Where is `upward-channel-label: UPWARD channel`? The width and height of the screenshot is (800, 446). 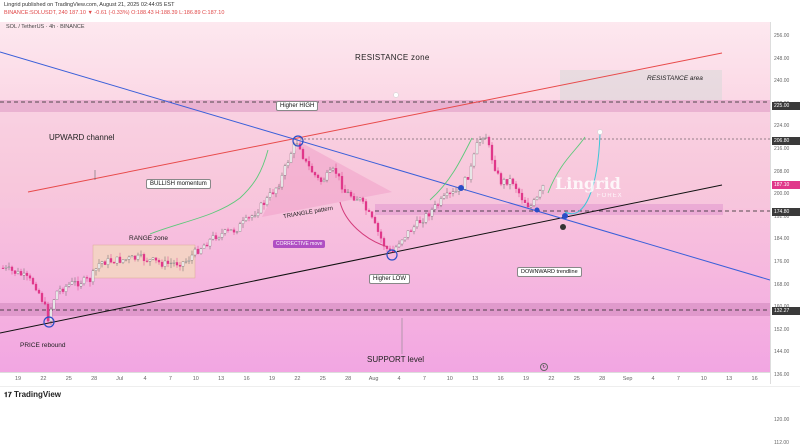 upward-channel-label: UPWARD channel is located at coordinates (82, 137).